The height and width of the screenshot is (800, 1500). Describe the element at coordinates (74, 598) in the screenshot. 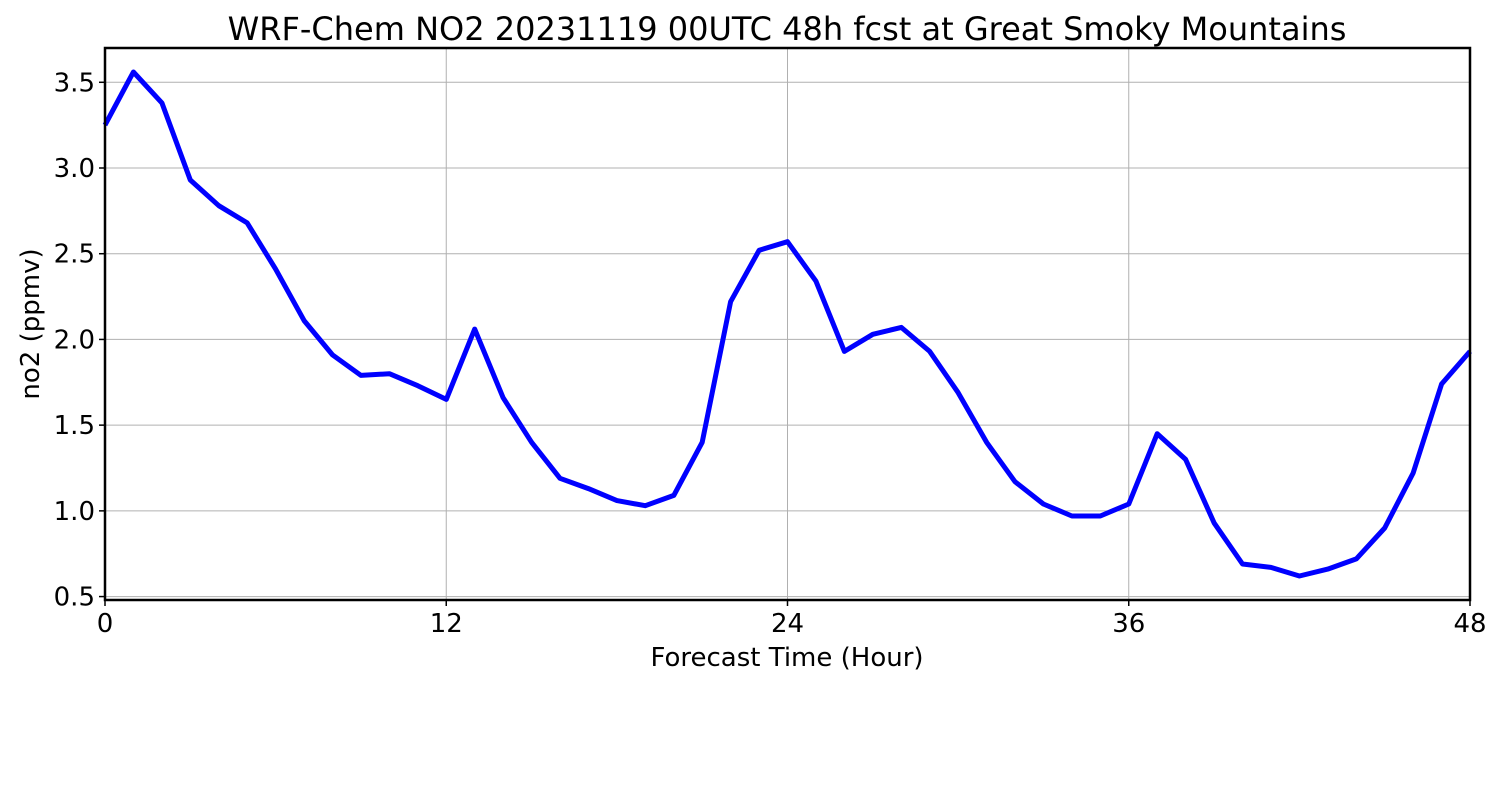

I see `y-tick-label: 0.5` at that location.